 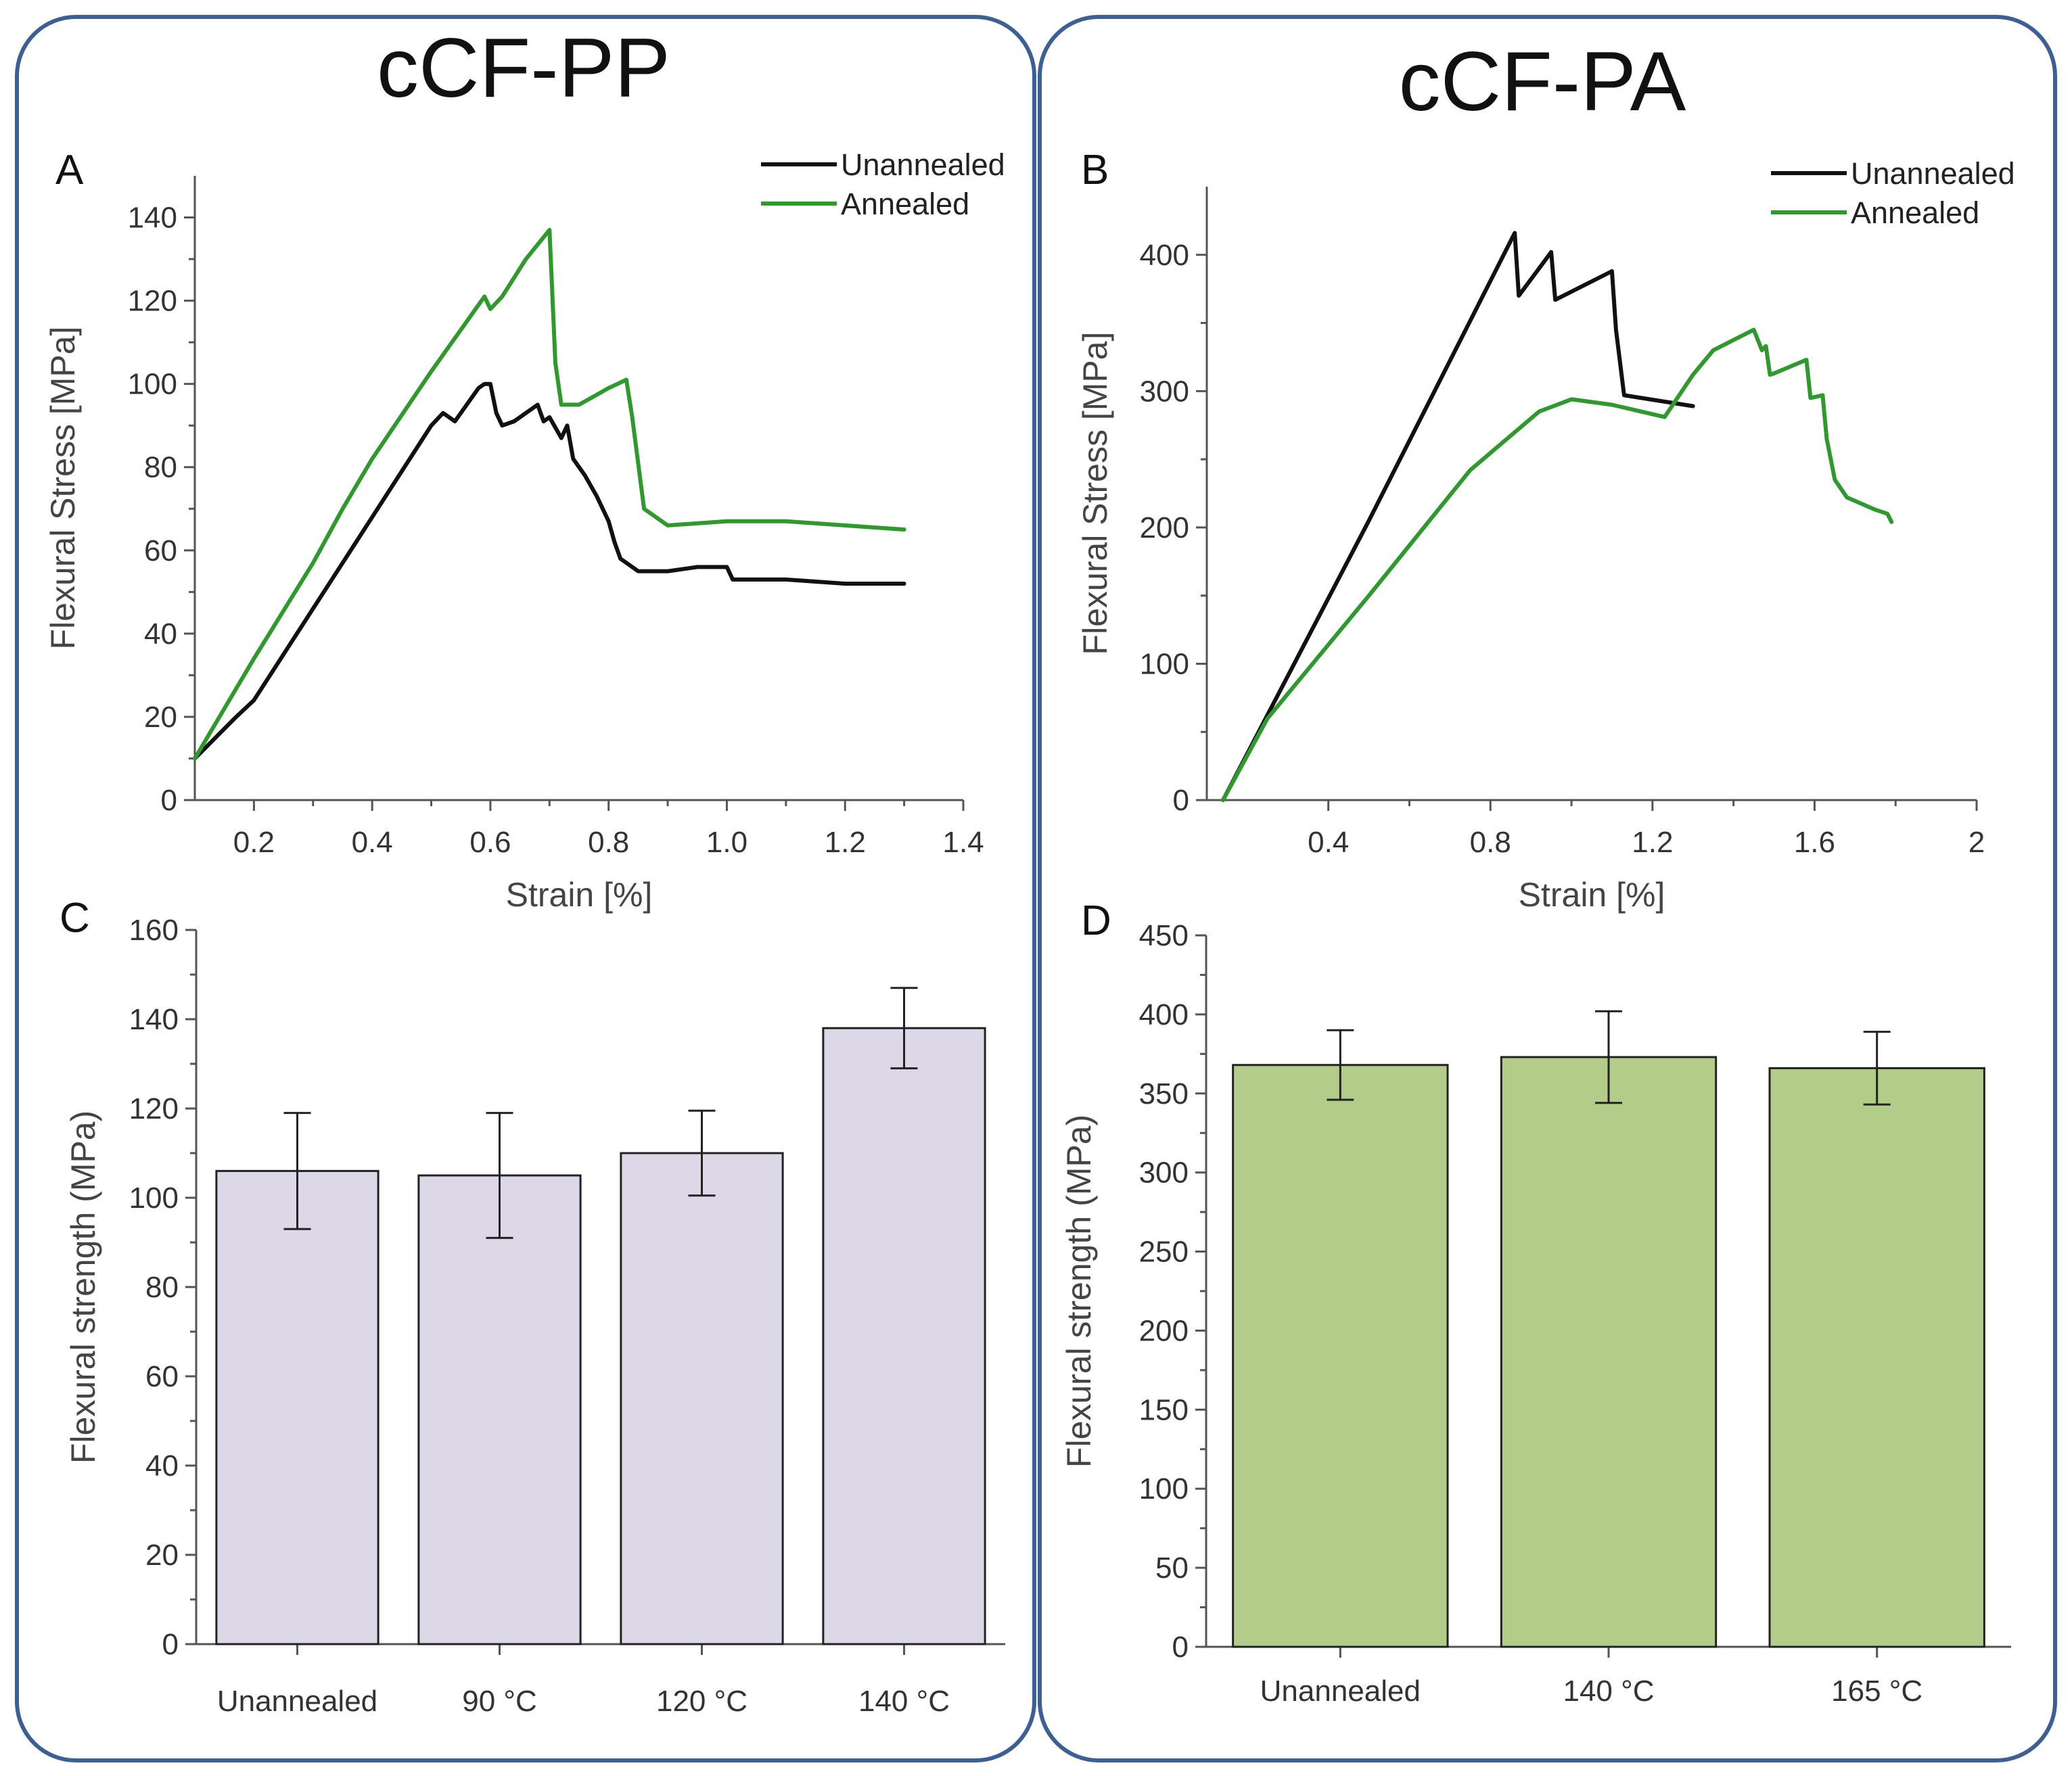 What do you see at coordinates (1095, 494) in the screenshot?
I see `y-axis-title-b: Flexural Stress [MPa]` at bounding box center [1095, 494].